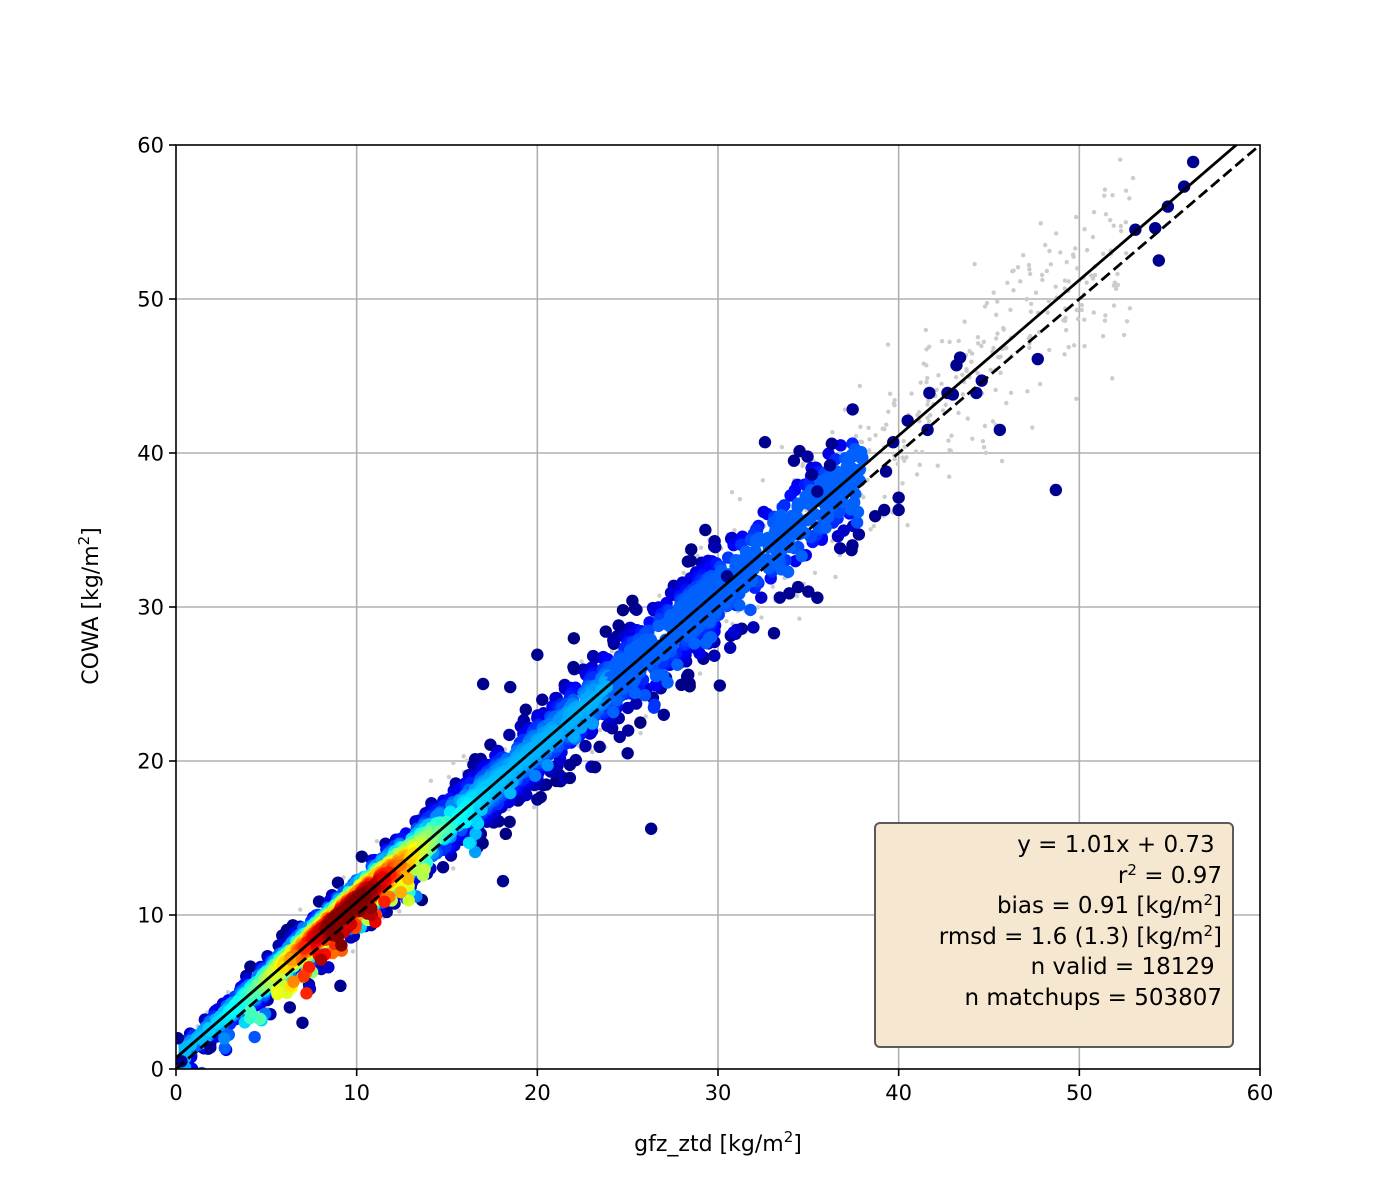 Image resolution: width=1400 pixels, height=1200 pixels. What do you see at coordinates (537, 1093) in the screenshot?
I see `x-tick-label: 20` at bounding box center [537, 1093].